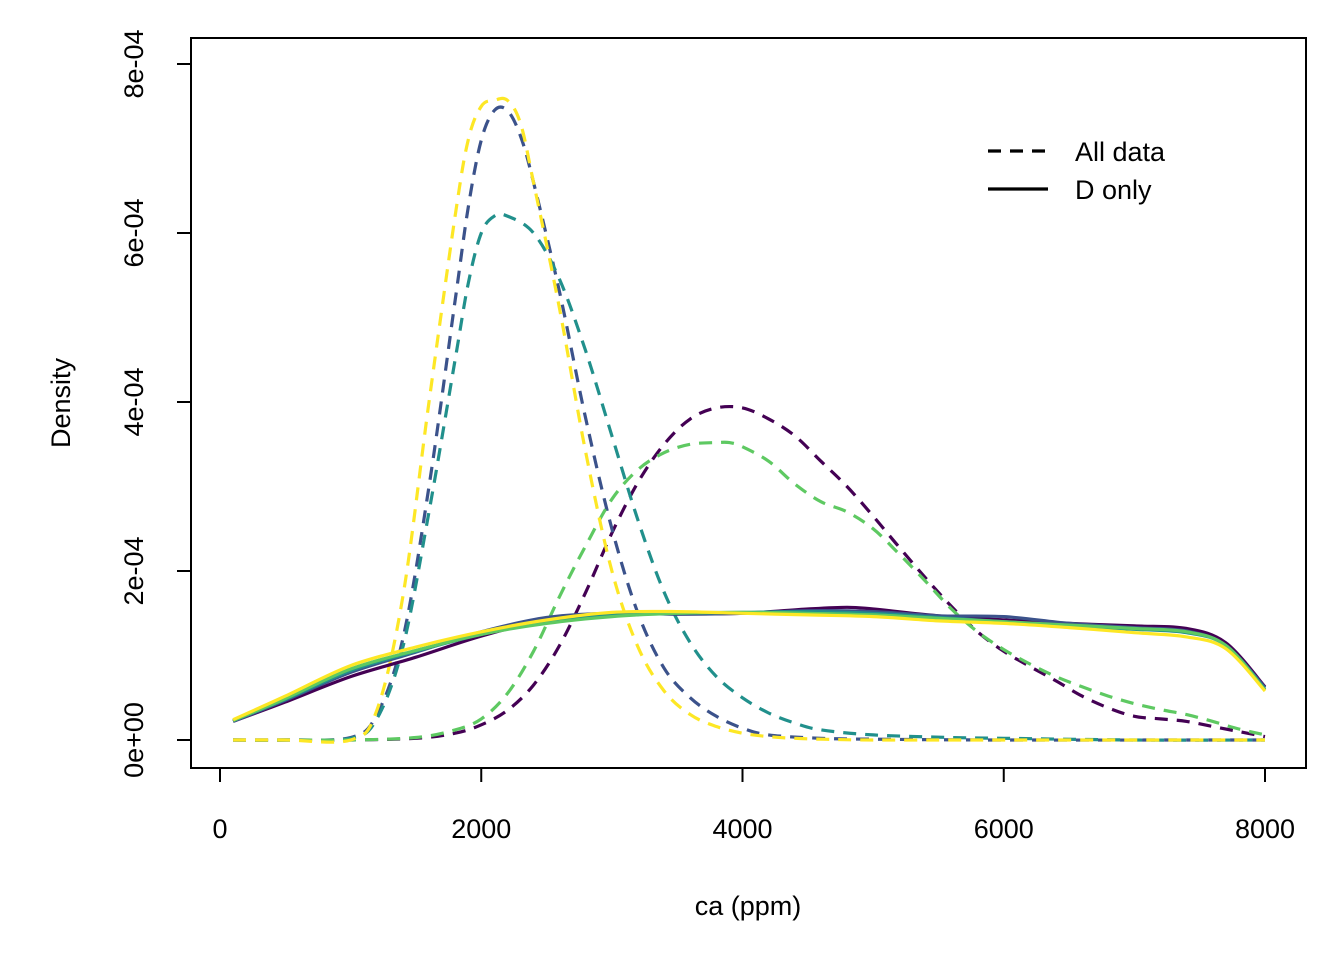 The width and height of the screenshot is (1344, 960). What do you see at coordinates (1113, 190) in the screenshot?
I see `legend-label: D only` at bounding box center [1113, 190].